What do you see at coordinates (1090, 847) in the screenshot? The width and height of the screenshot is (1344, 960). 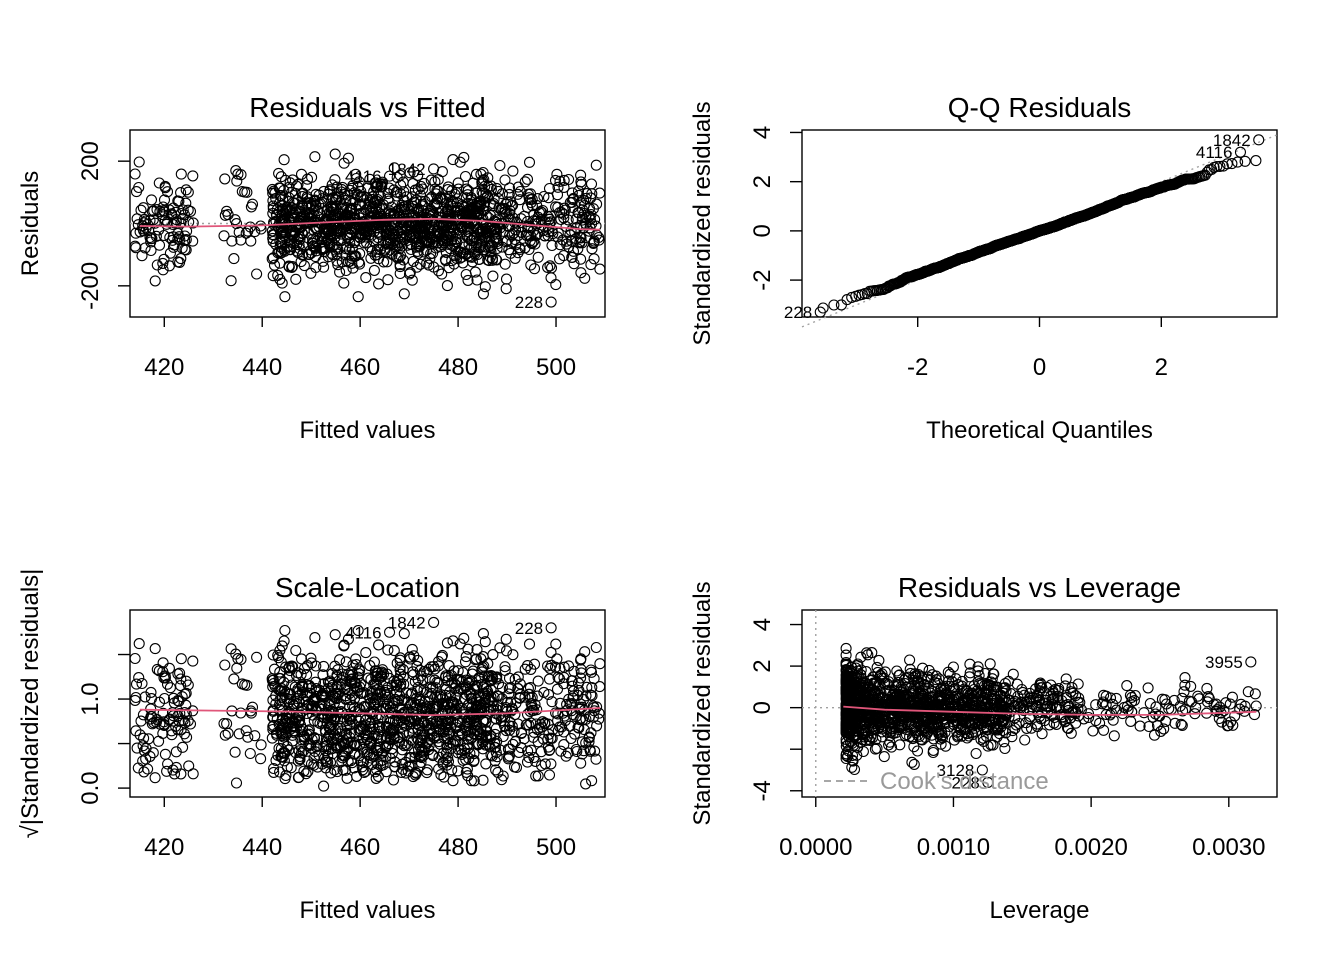 I see `x-tick-label: 0.0020` at bounding box center [1090, 847].